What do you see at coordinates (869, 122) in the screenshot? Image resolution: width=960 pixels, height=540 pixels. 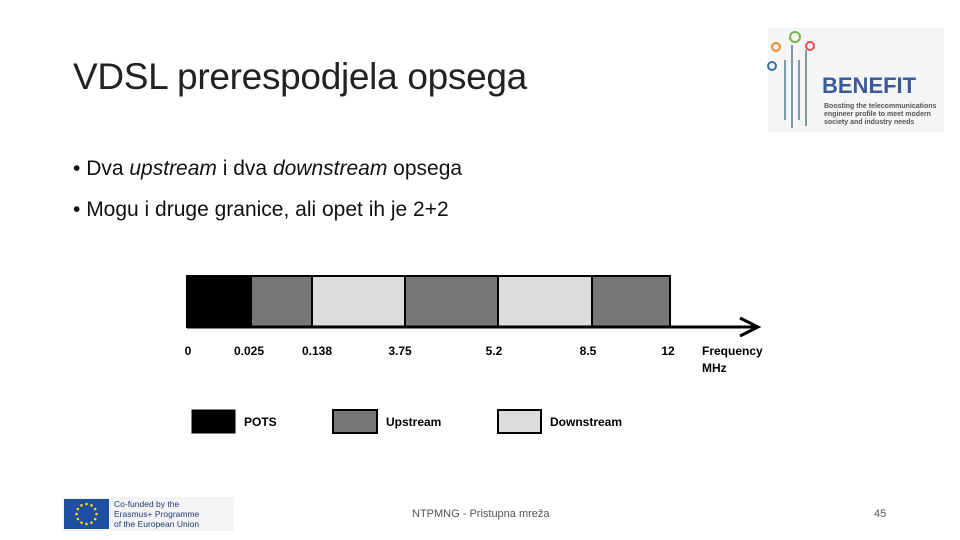 I see `logo-tagline: society and industry needs` at bounding box center [869, 122].